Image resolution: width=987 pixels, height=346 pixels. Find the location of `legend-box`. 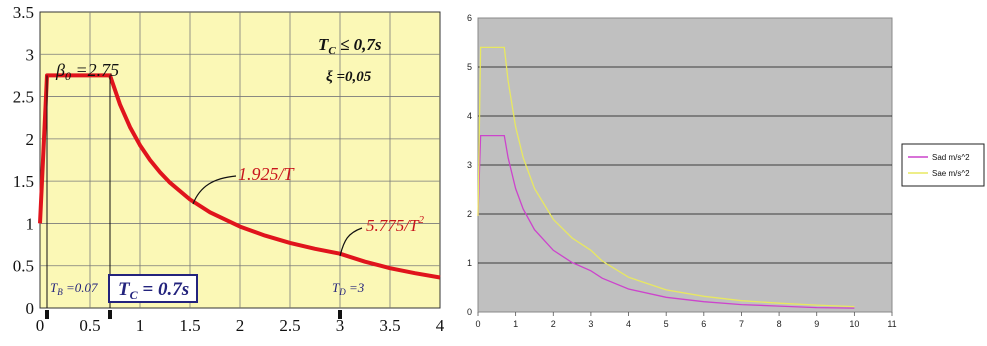

legend-box is located at coordinates (943, 165).